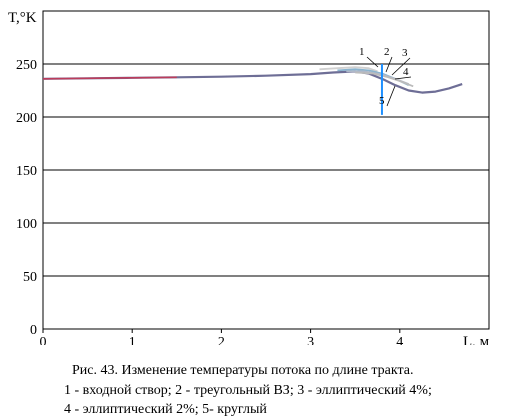 The height and width of the screenshot is (420, 517). I want to click on series-label-1: 1, so click(362, 52).